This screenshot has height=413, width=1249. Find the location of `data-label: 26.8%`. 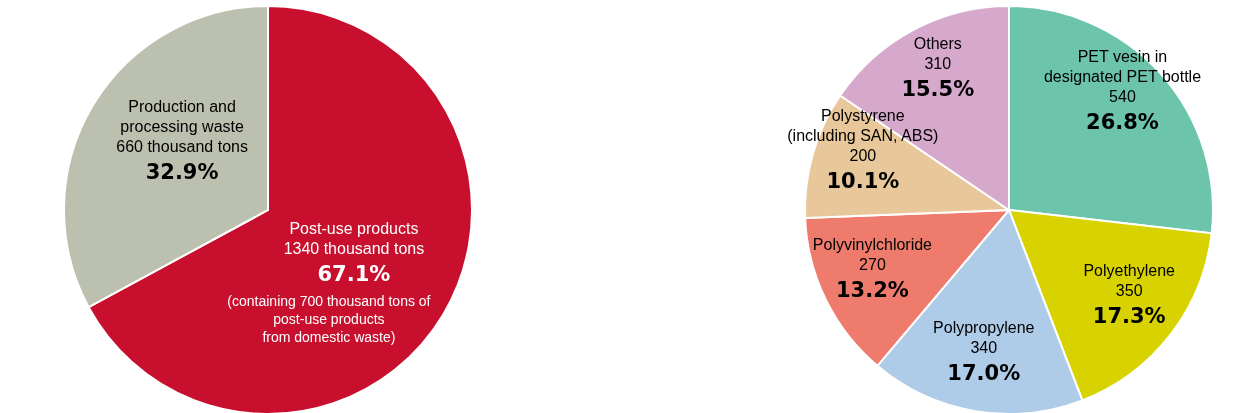

data-label: 26.8% is located at coordinates (1122, 121).